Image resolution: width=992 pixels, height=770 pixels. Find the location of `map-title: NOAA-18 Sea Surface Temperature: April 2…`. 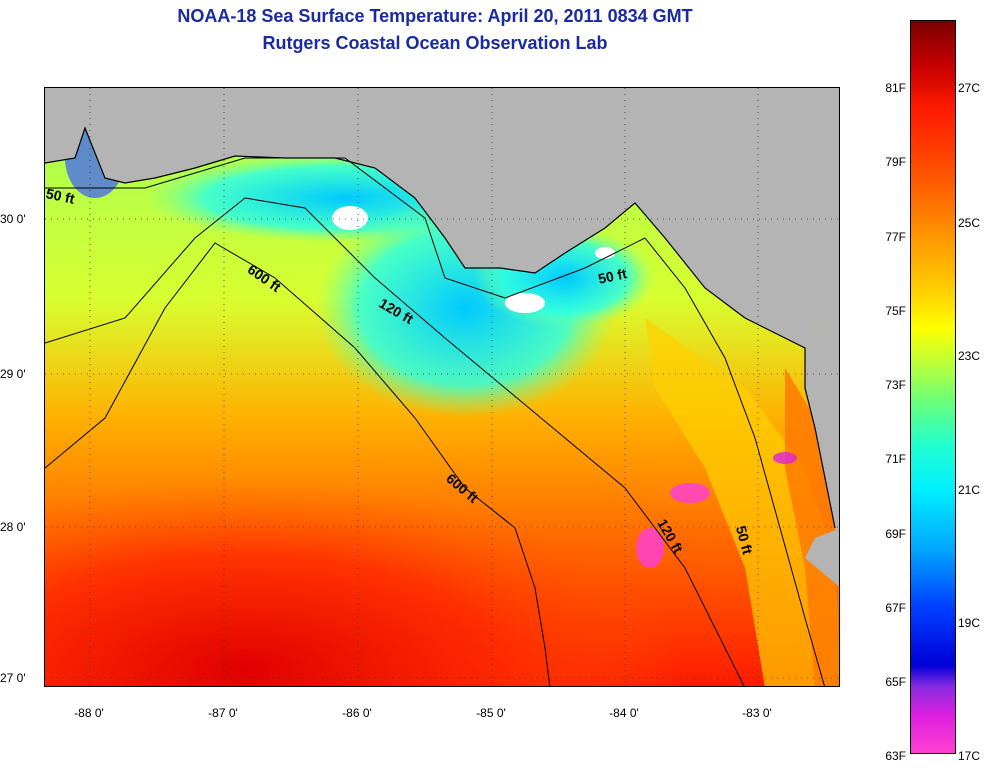

map-title: NOAA-18 Sea Surface Temperature: April 2… is located at coordinates (435, 16).